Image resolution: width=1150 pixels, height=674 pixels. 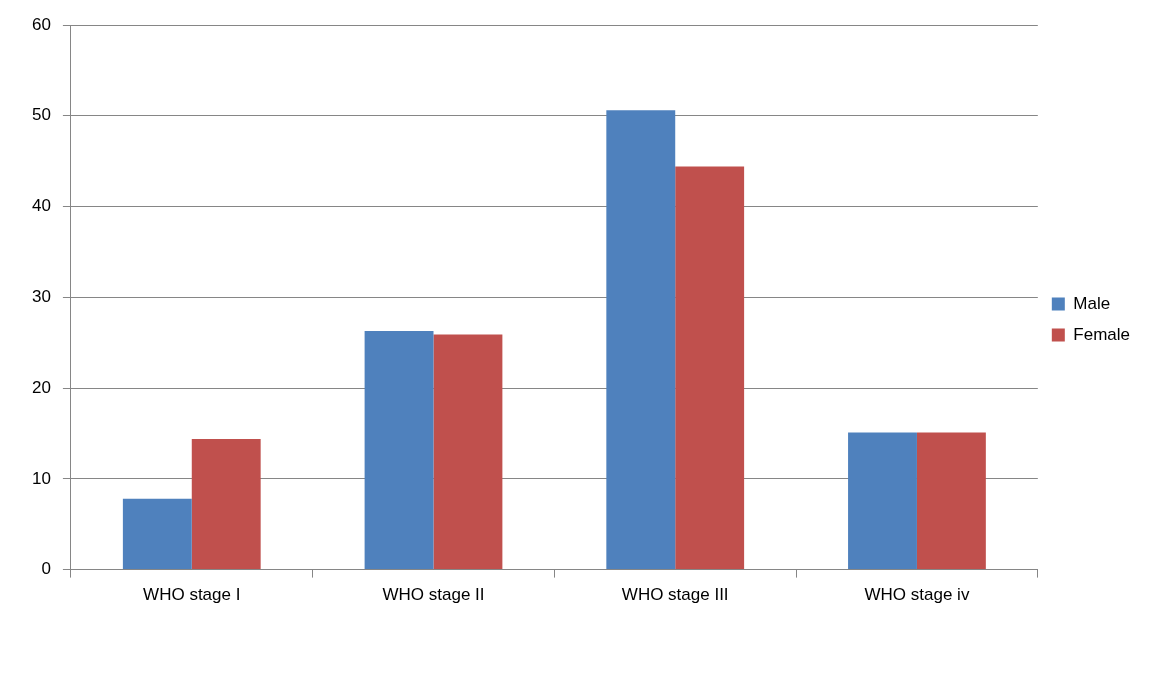 I want to click on y-tick-label: 0, so click(x=46, y=569).